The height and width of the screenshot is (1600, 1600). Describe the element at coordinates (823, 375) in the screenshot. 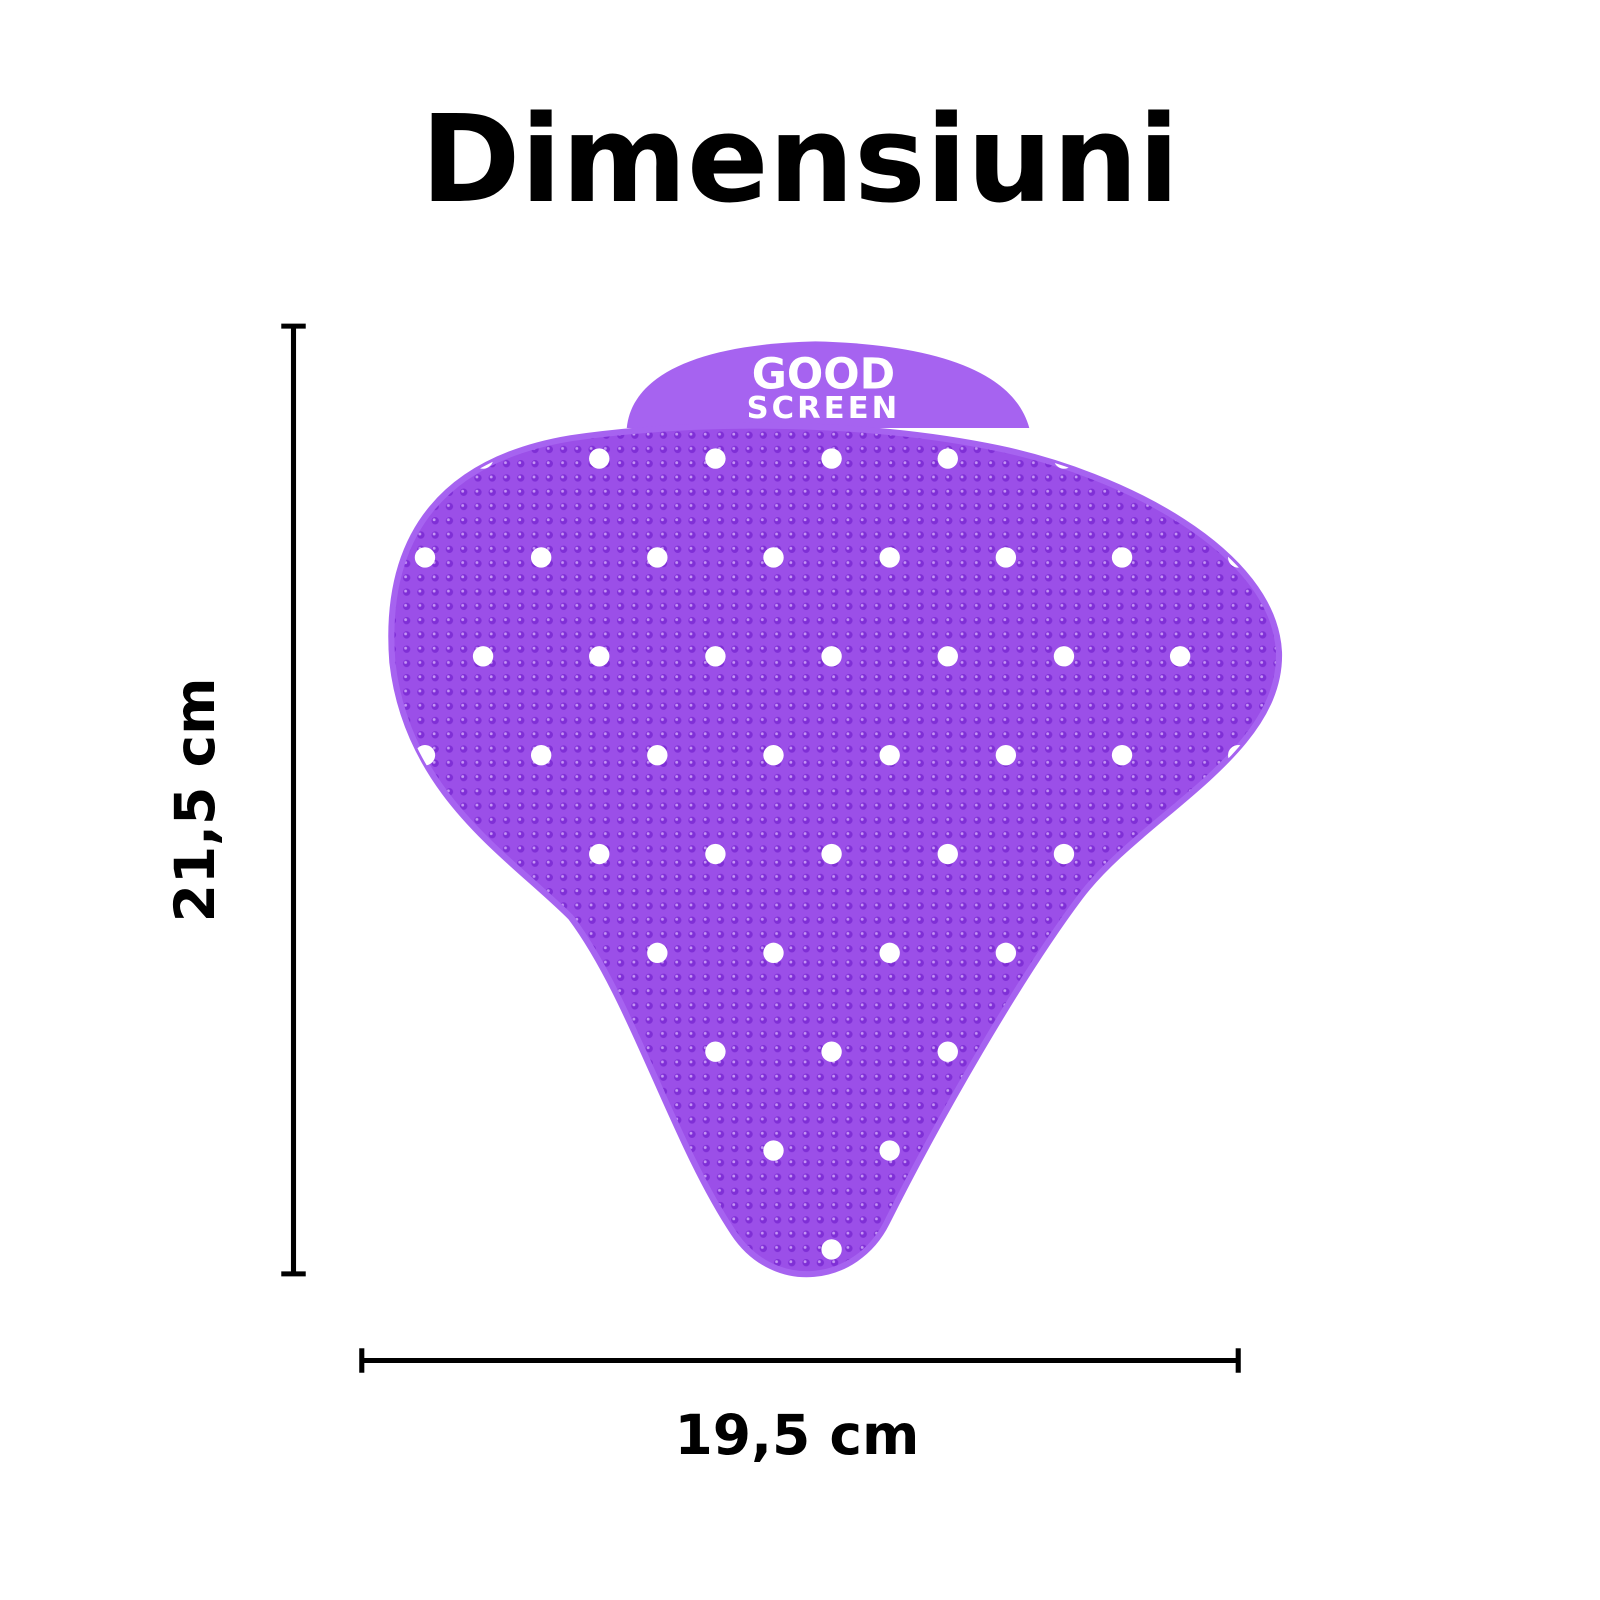

I see `logo-line-1: GOOD` at that location.